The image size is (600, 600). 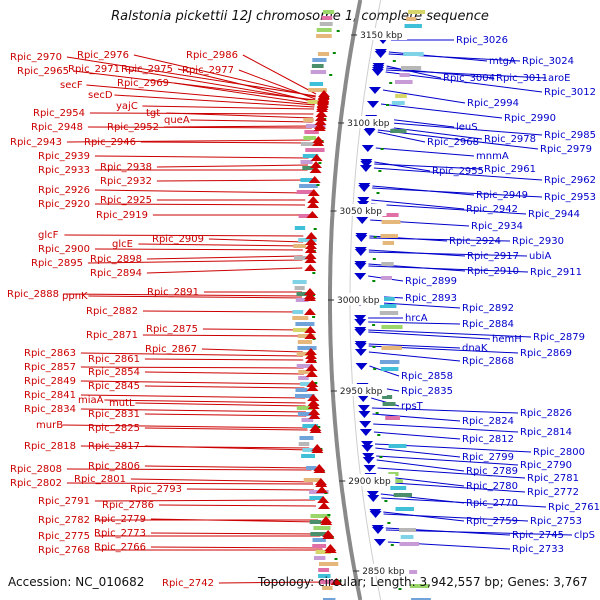 What do you see at coordinates (116, 259) in the screenshot?
I see `forward-gene-label: Rpic_2898` at bounding box center [116, 259].